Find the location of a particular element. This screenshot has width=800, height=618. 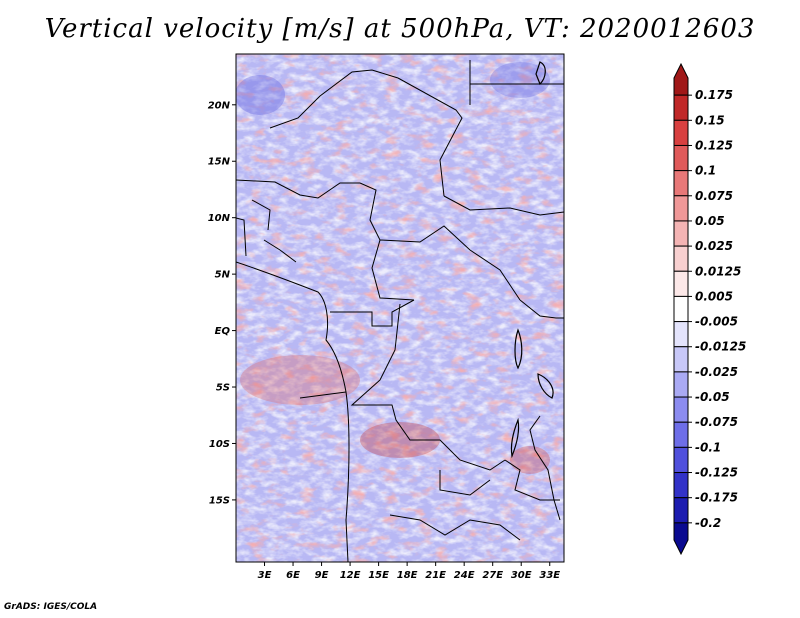

colorbar-label: -0.1 is located at coordinates (708, 447).